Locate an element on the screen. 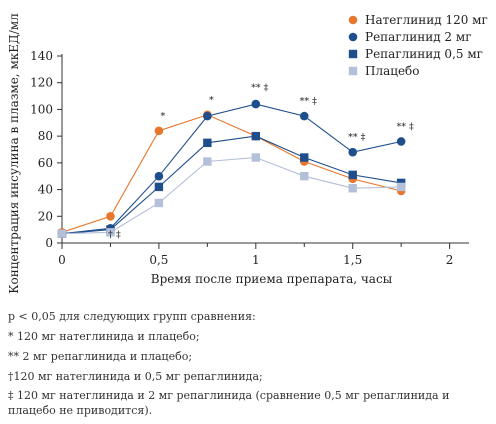 Image resolution: width=496 pixels, height=424 pixels. significance-mark: † ‡ is located at coordinates (114, 235).